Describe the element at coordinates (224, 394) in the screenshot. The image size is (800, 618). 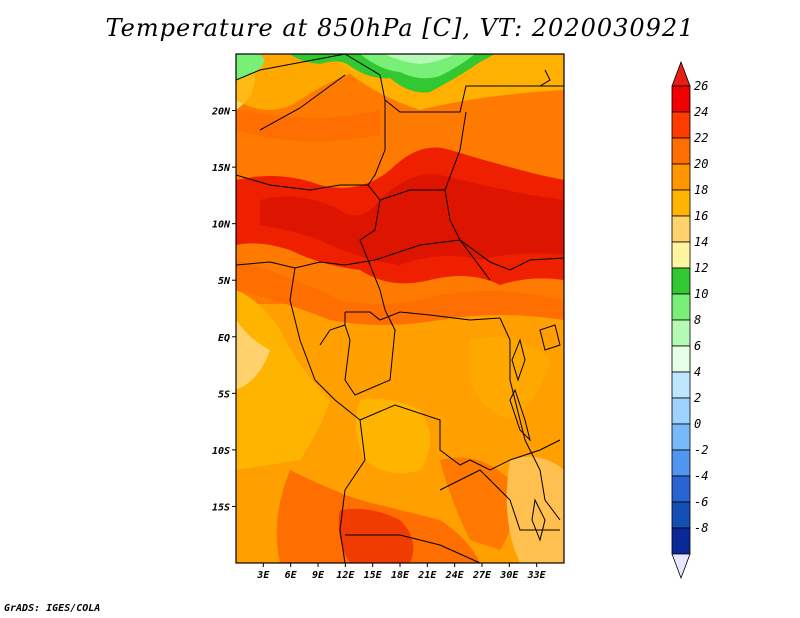
I see `lat-tick-label: 5S` at that location.